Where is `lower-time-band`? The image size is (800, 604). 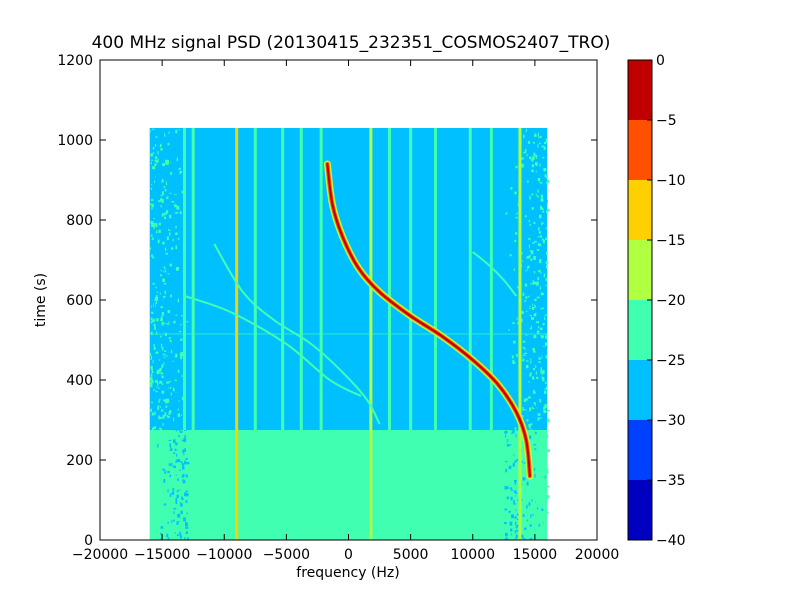
lower-time-band is located at coordinates (348, 485).